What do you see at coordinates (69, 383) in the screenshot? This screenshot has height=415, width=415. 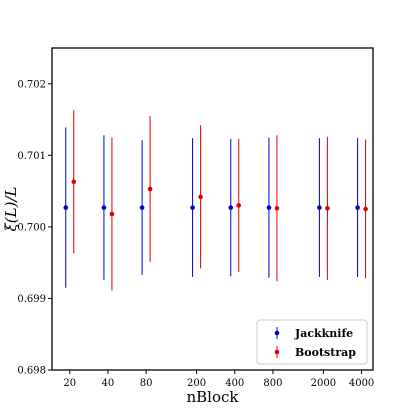 I see `x-tick-label: 20` at bounding box center [69, 383].